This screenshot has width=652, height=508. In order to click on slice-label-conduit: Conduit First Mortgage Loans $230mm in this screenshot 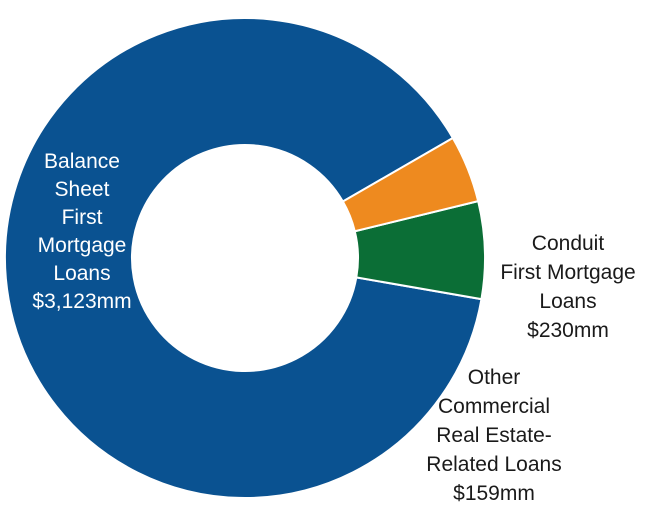, I will do `click(567, 287)`.